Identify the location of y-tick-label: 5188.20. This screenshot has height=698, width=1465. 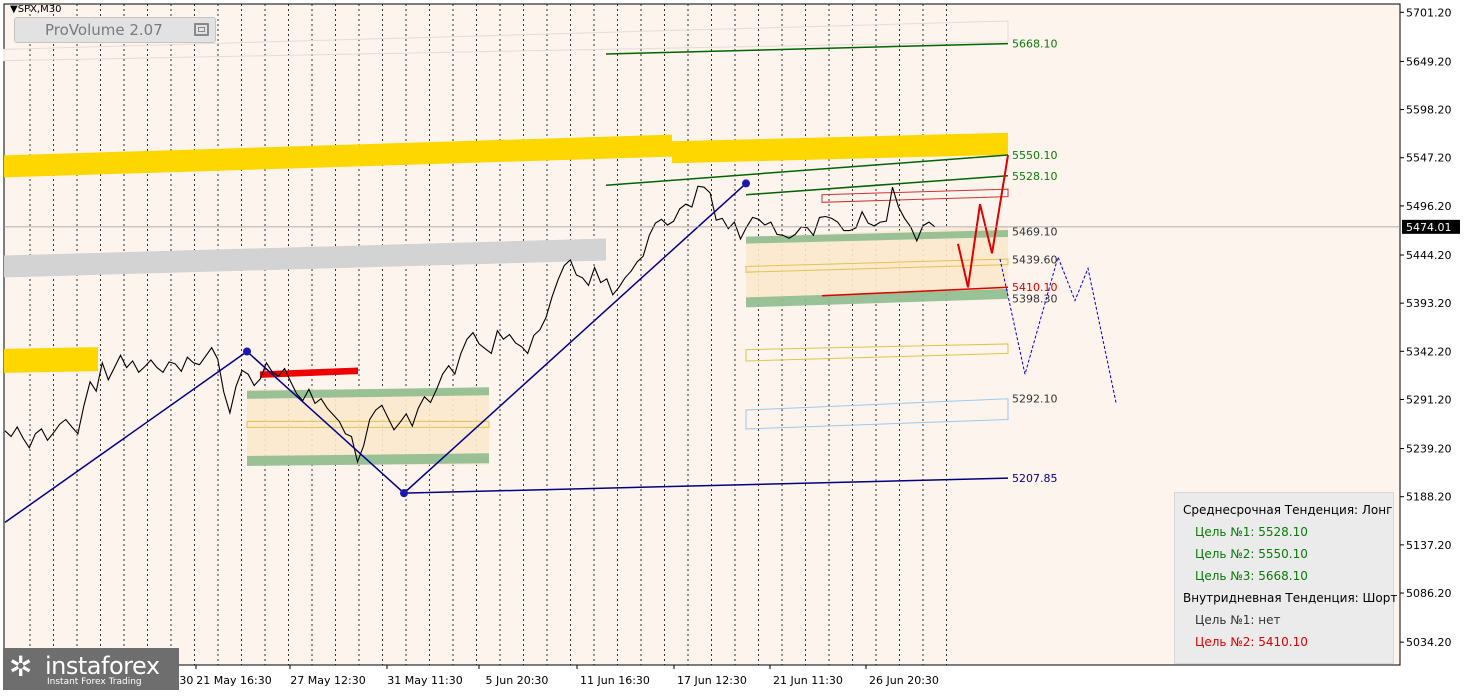
(1429, 497).